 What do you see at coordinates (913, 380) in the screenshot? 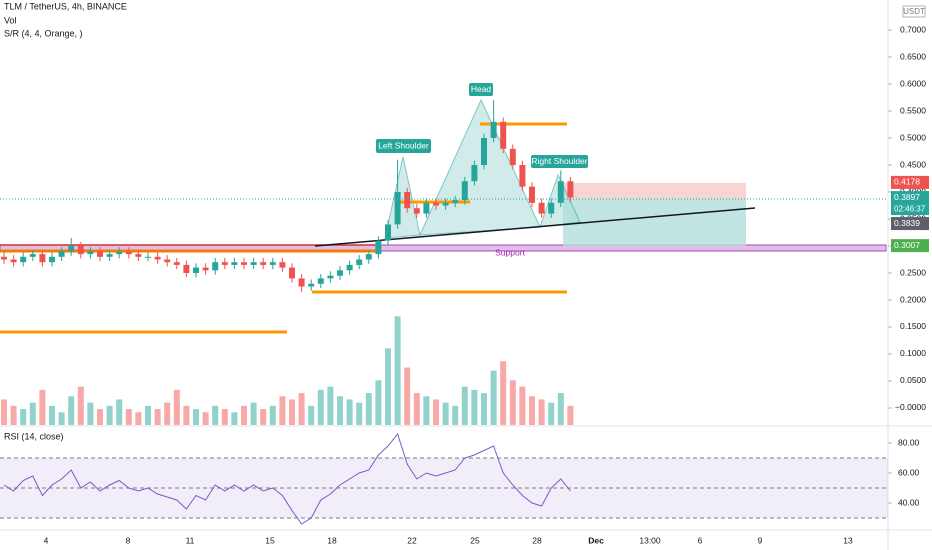
I see `y-tick-label: 0.0500` at bounding box center [913, 380].